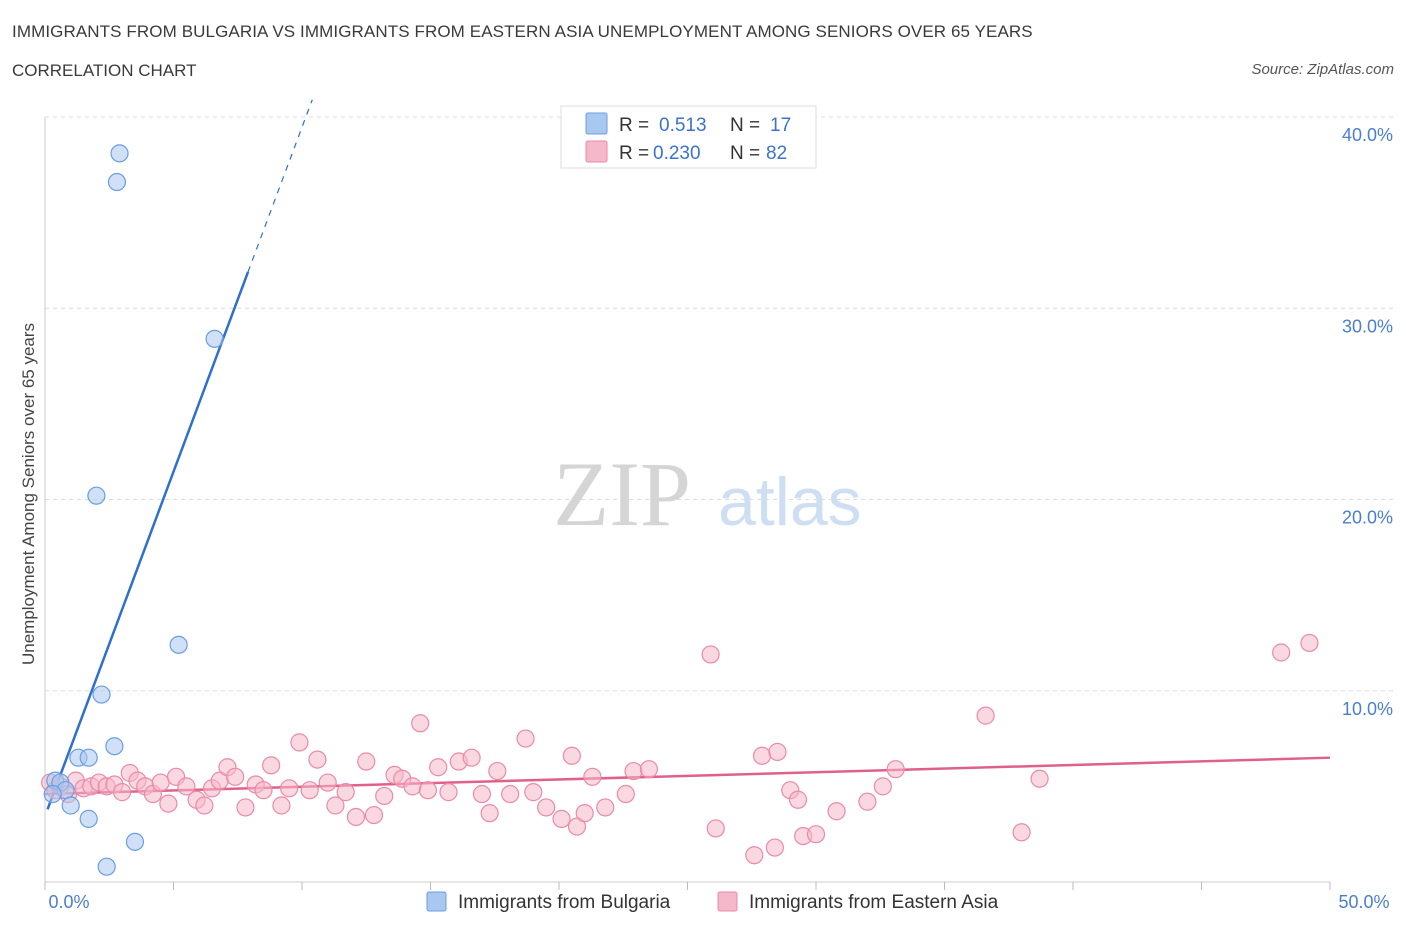 This screenshot has width=1406, height=930. What do you see at coordinates (596, 123) in the screenshot?
I see `legend-swatch-bulgaria` at bounding box center [596, 123].